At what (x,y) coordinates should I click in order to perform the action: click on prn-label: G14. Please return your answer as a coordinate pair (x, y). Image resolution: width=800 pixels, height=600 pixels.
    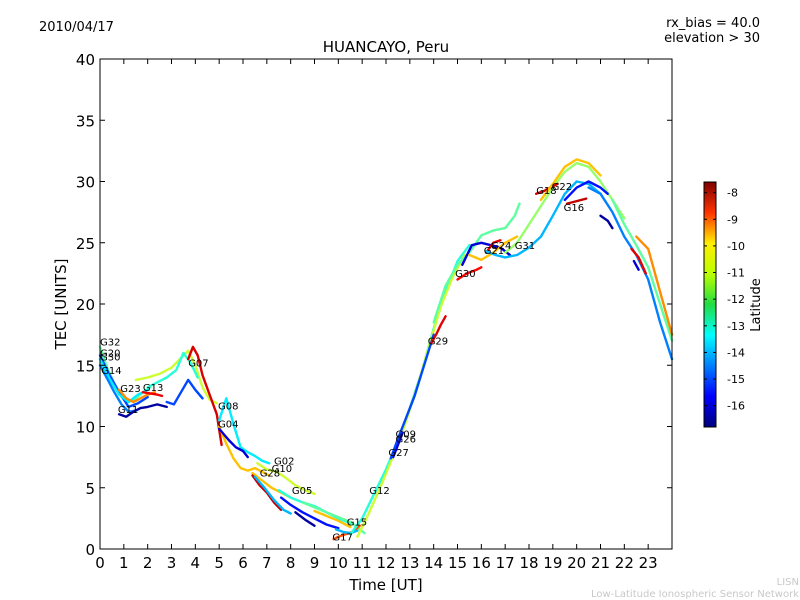
    Looking at the image, I should click on (111, 371).